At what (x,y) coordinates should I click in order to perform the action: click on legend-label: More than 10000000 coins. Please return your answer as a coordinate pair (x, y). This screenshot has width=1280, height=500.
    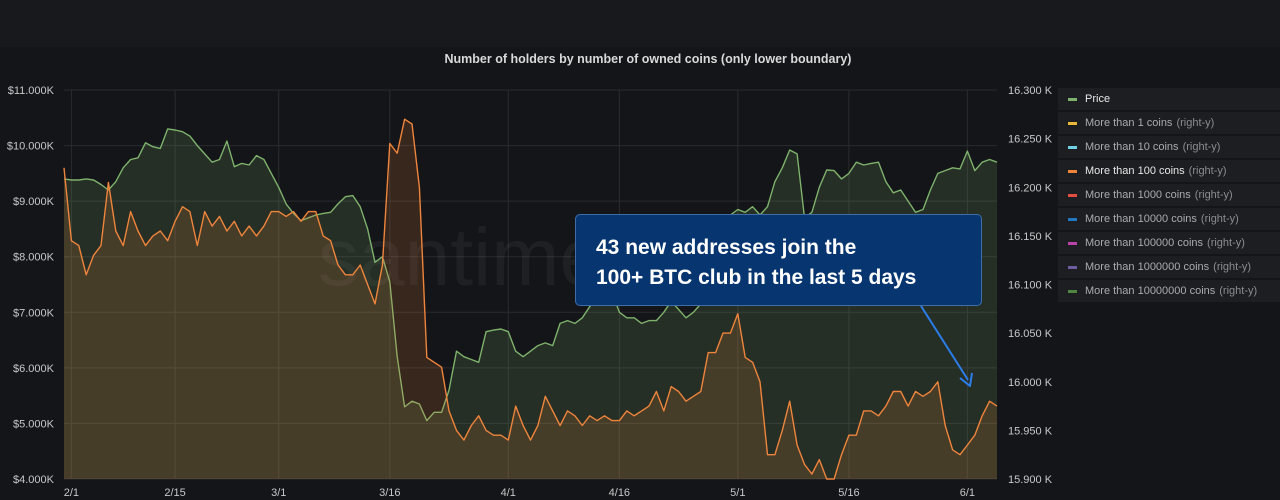
    Looking at the image, I should click on (1150, 291).